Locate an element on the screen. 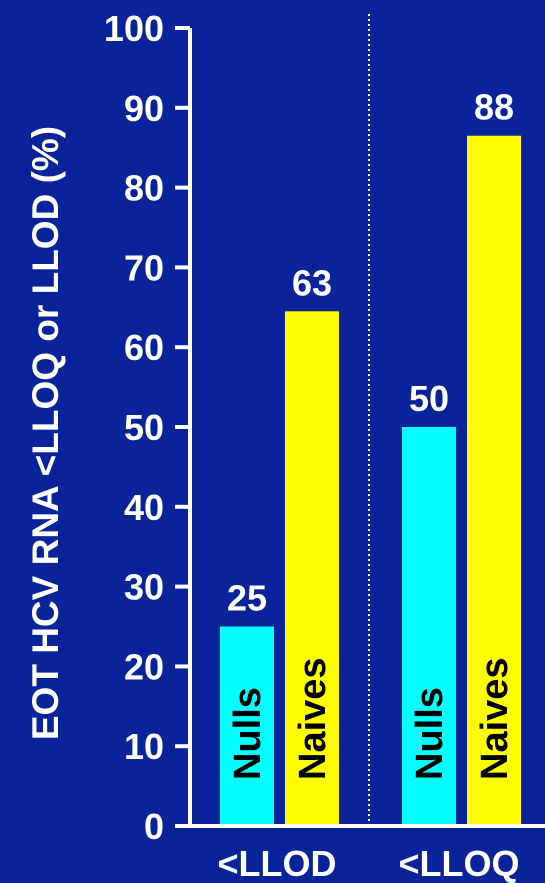 The image size is (545, 883). y-tick-label: 40 is located at coordinates (144, 507).